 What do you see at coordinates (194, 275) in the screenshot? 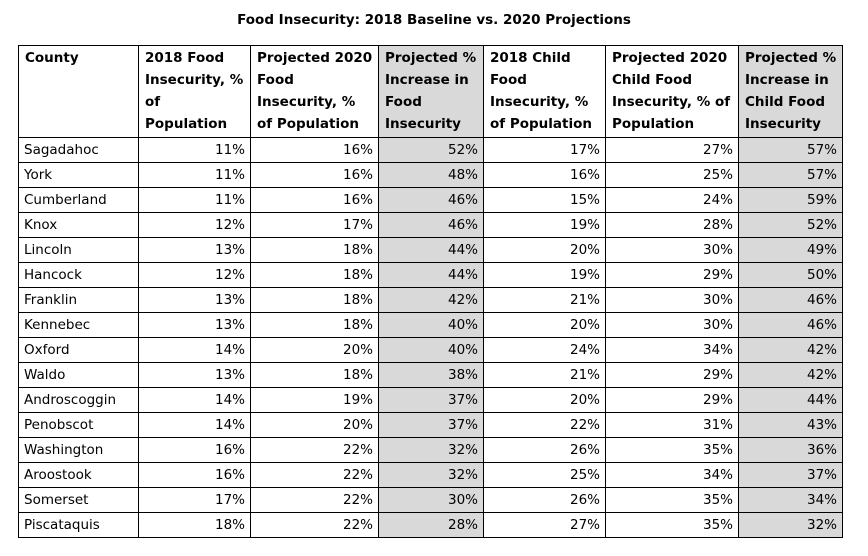
I see `cell-2018-food-insecurity: 12%` at bounding box center [194, 275].